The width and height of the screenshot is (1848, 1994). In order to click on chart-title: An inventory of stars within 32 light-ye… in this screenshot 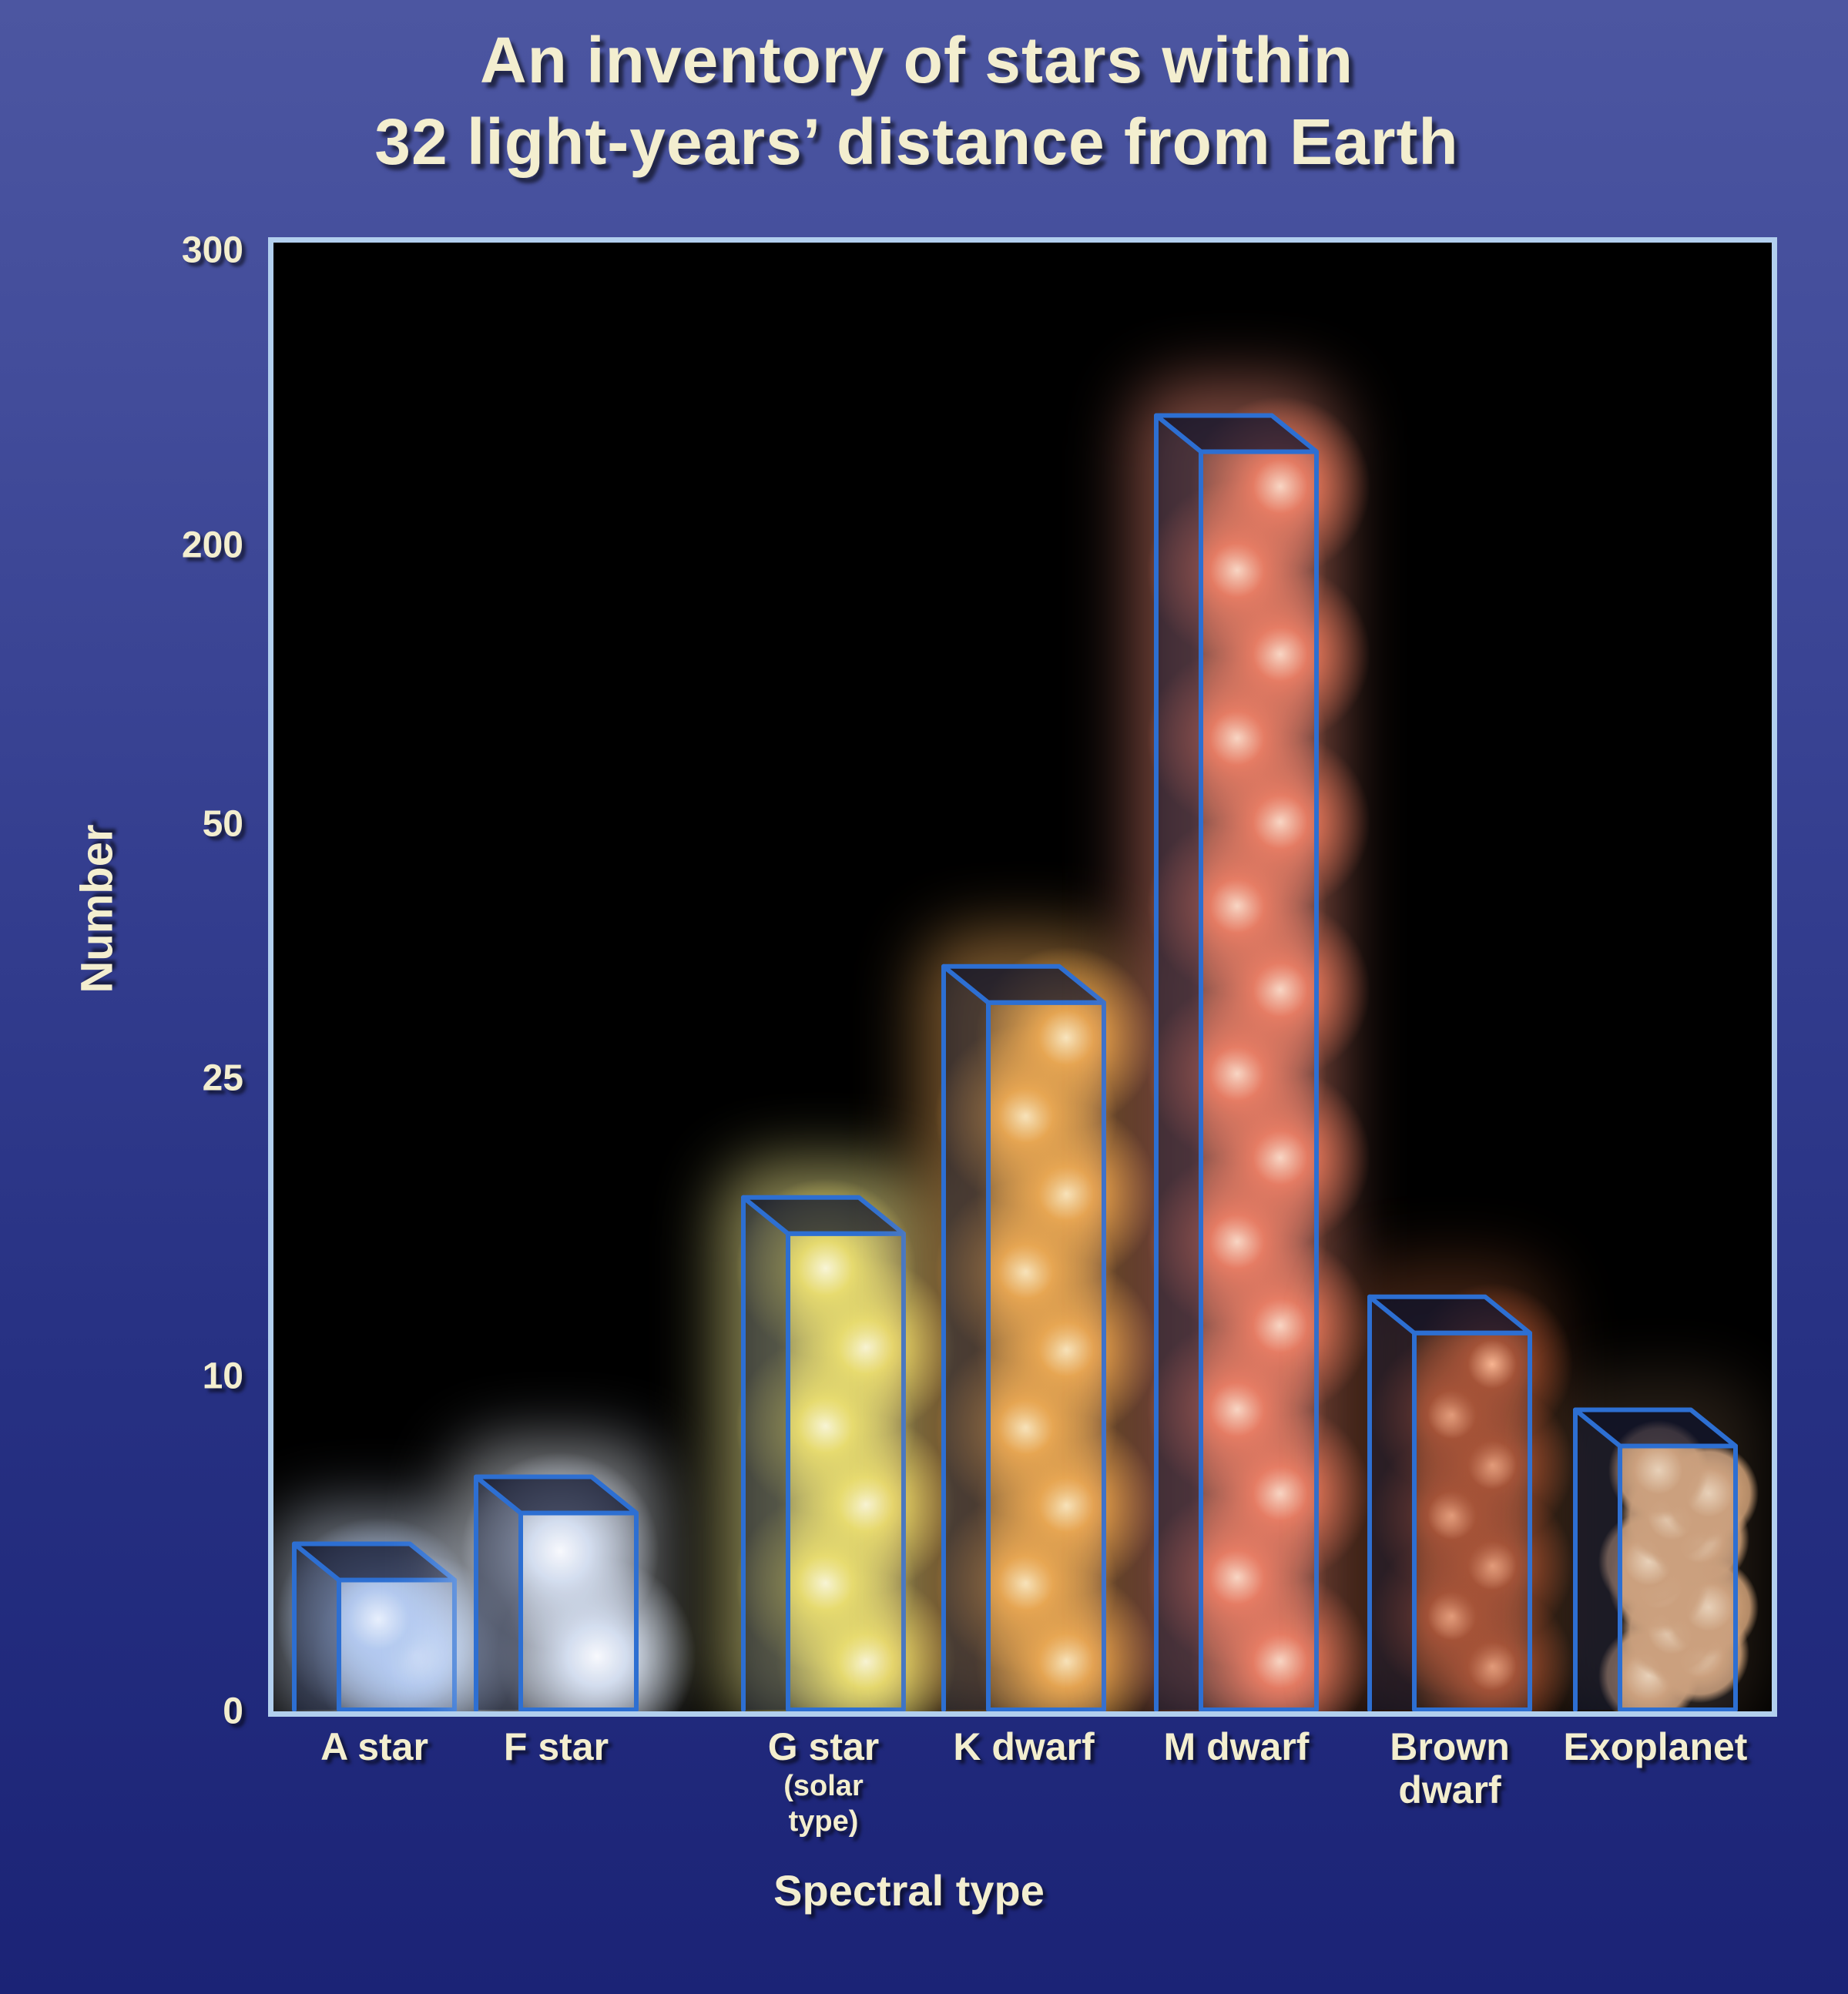, I will do `click(916, 101)`.